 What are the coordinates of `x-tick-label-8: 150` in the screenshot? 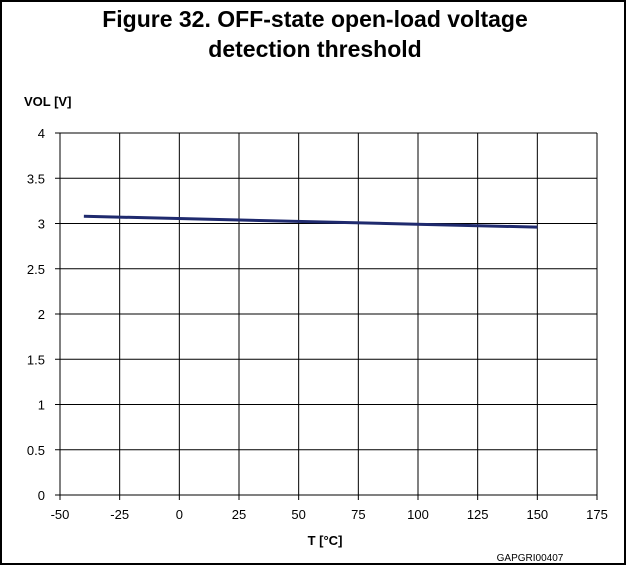 It's located at (537, 514).